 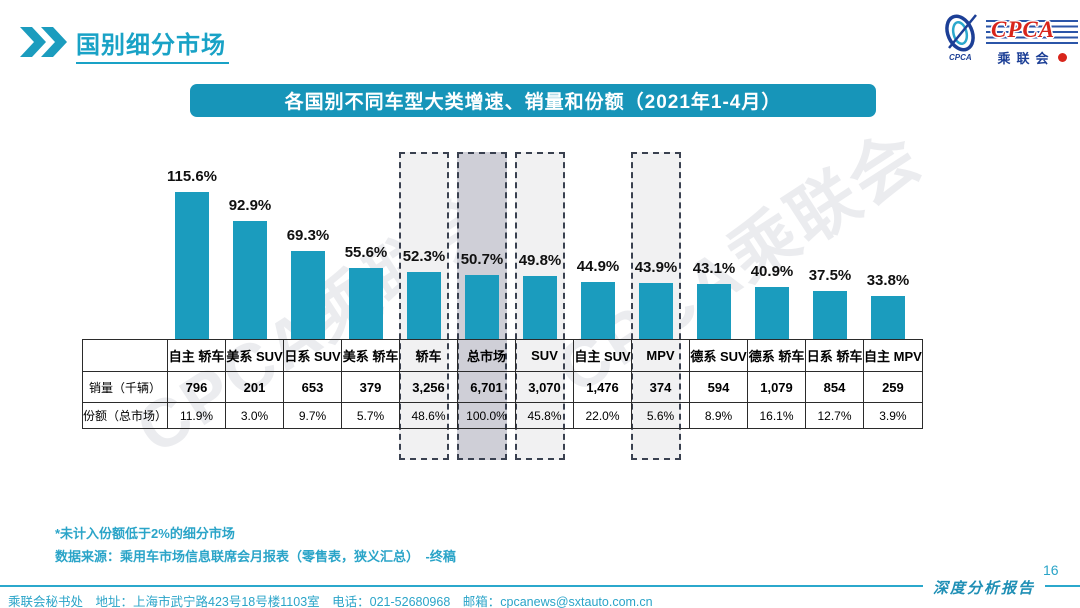 I want to click on share-cell-7: 45.8%, so click(x=545, y=415).